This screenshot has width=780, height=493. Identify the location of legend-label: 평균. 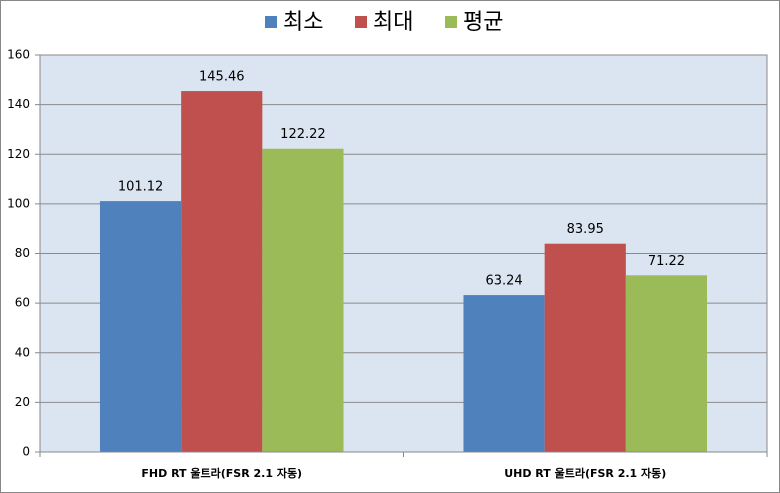
(483, 22).